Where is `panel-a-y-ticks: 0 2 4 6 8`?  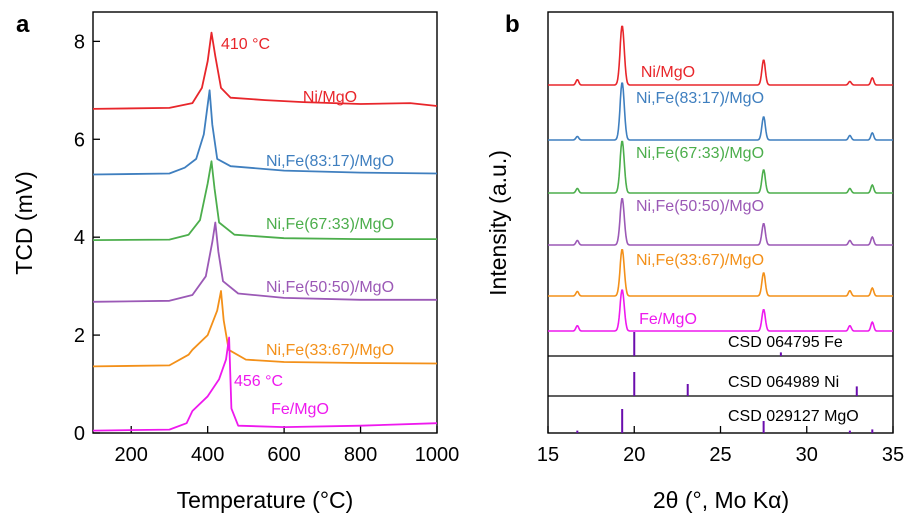 panel-a-y-ticks: 0 2 4 6 8 is located at coordinates (87, 238).